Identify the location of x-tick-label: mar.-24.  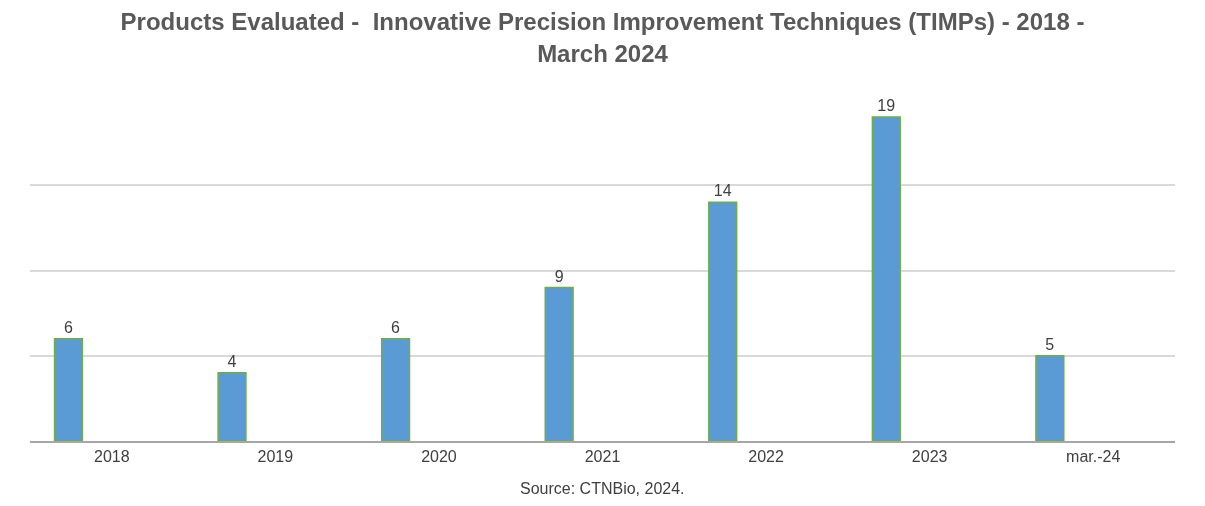
(1093, 457).